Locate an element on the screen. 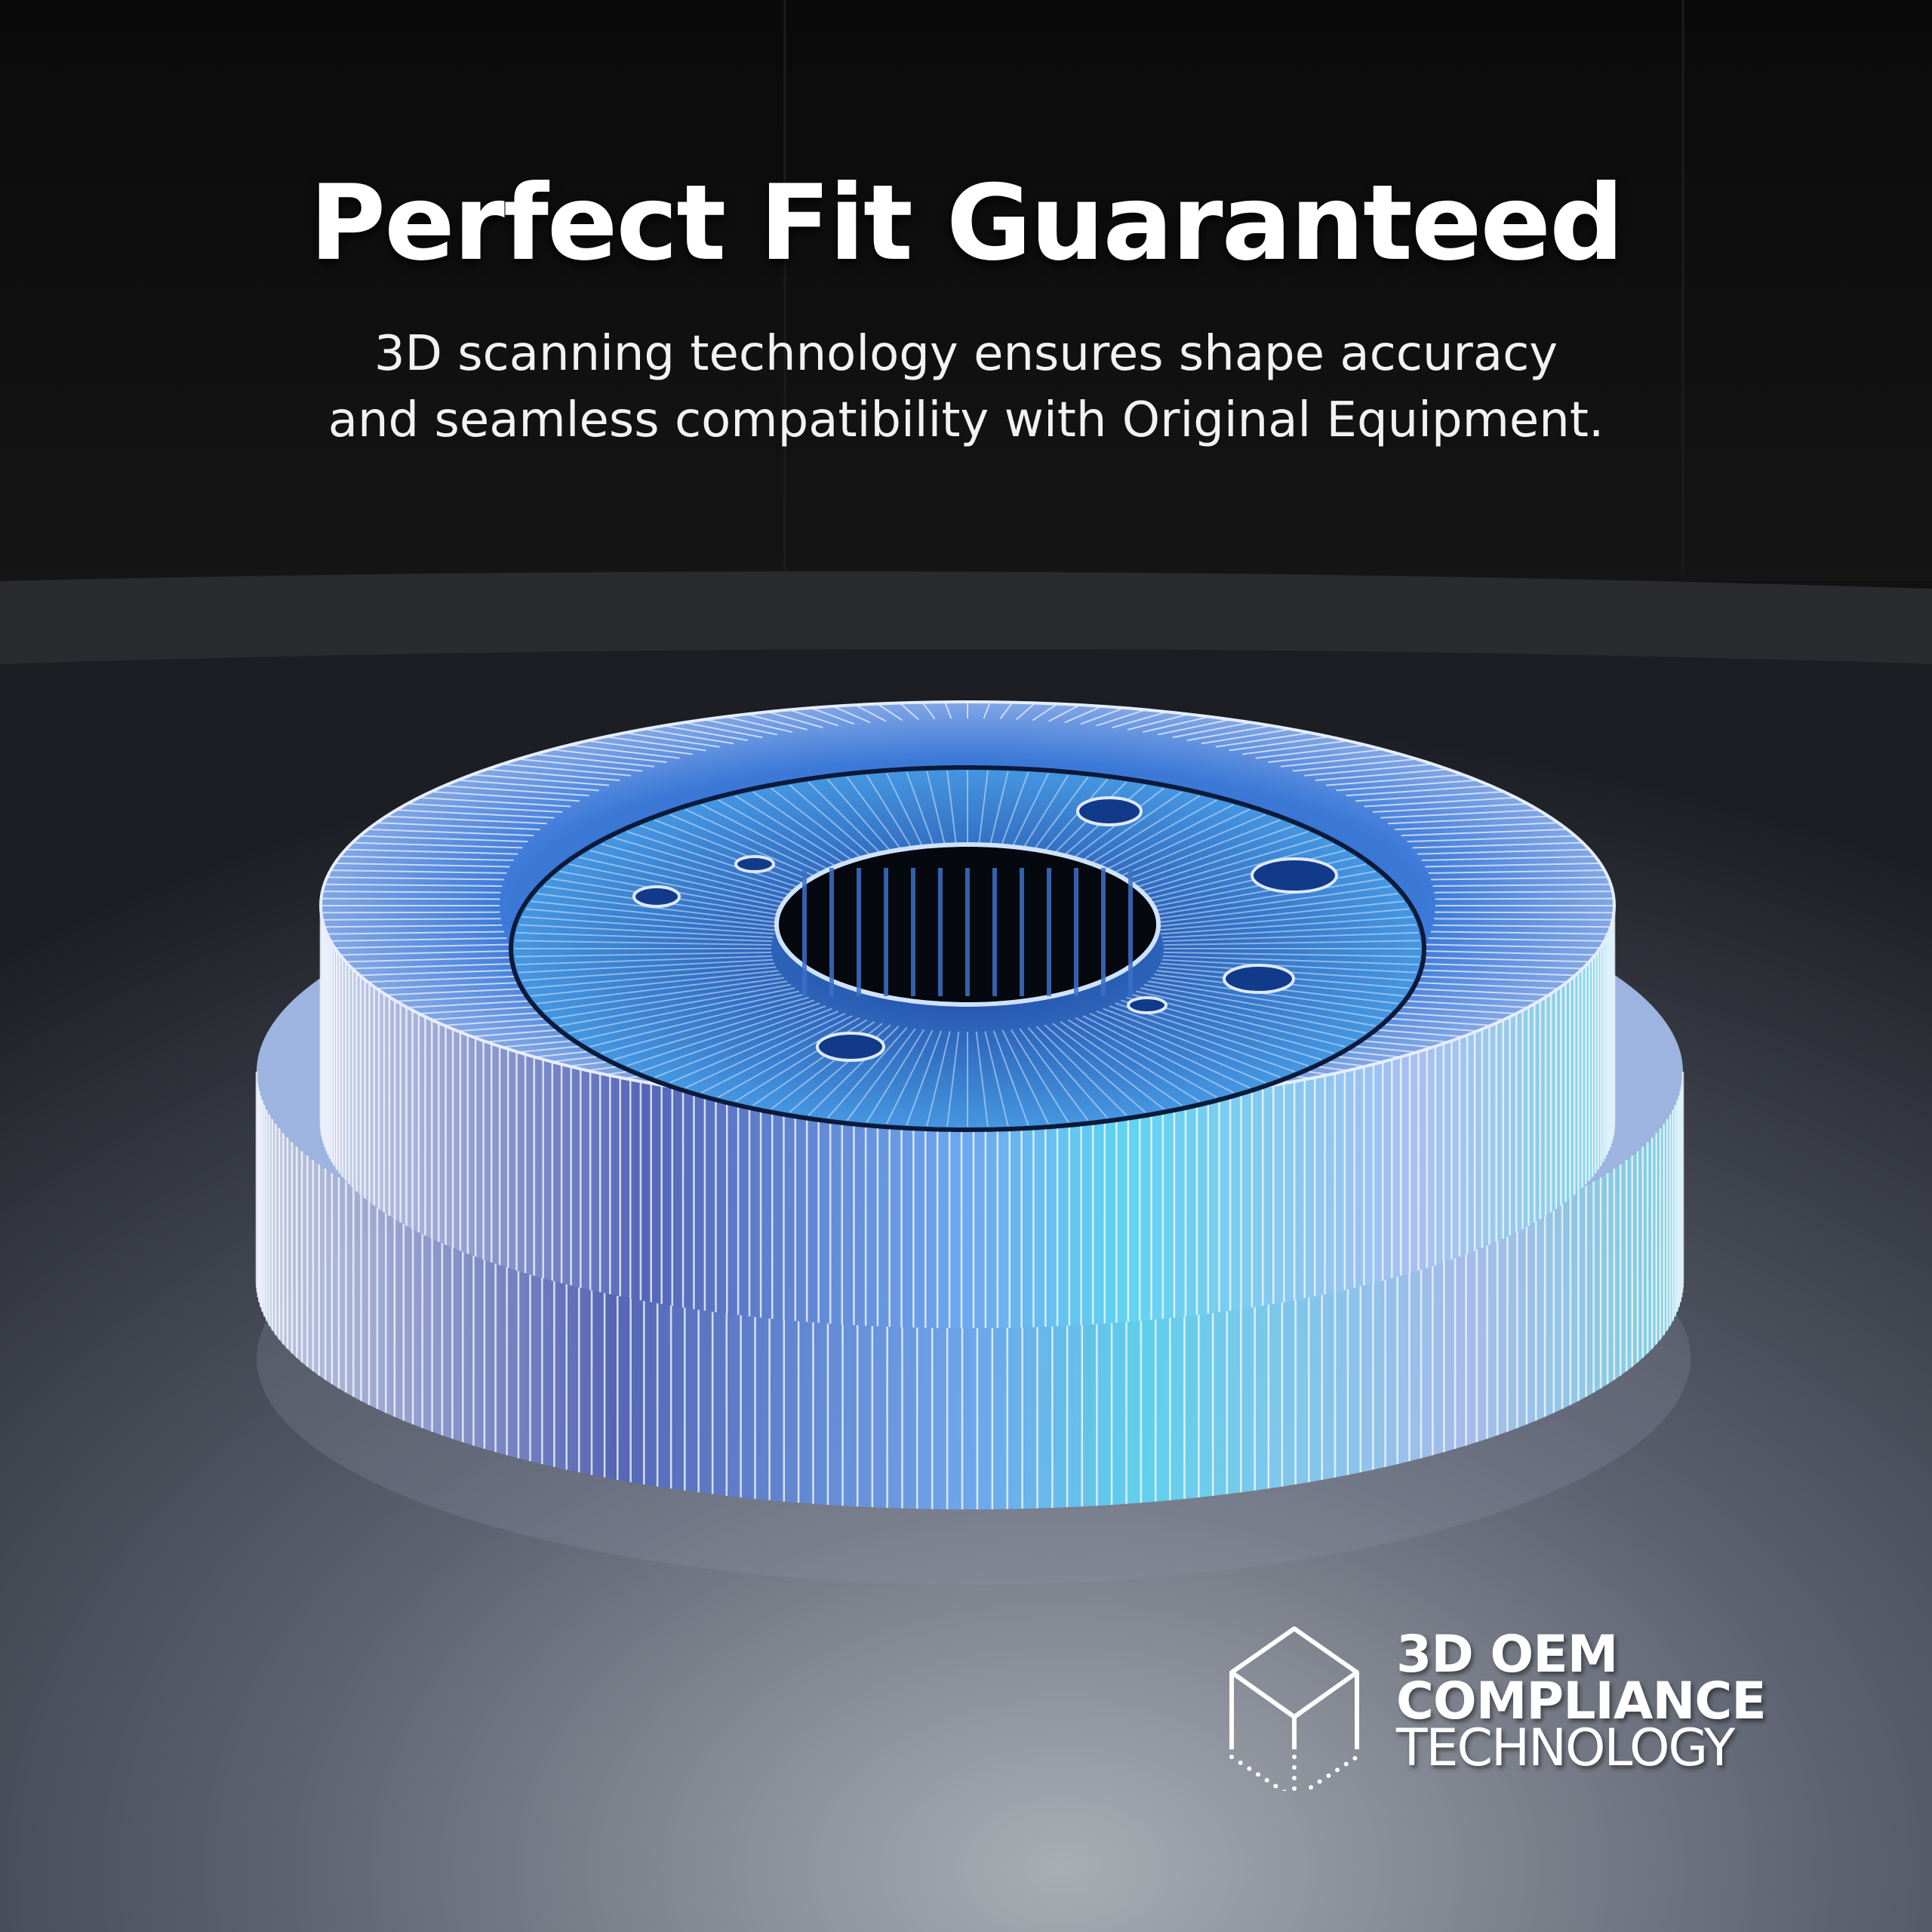  oem-compliance-badge: 3D OEM COMPLIANCE TECHNOLOGY is located at coordinates (1509, 1708).